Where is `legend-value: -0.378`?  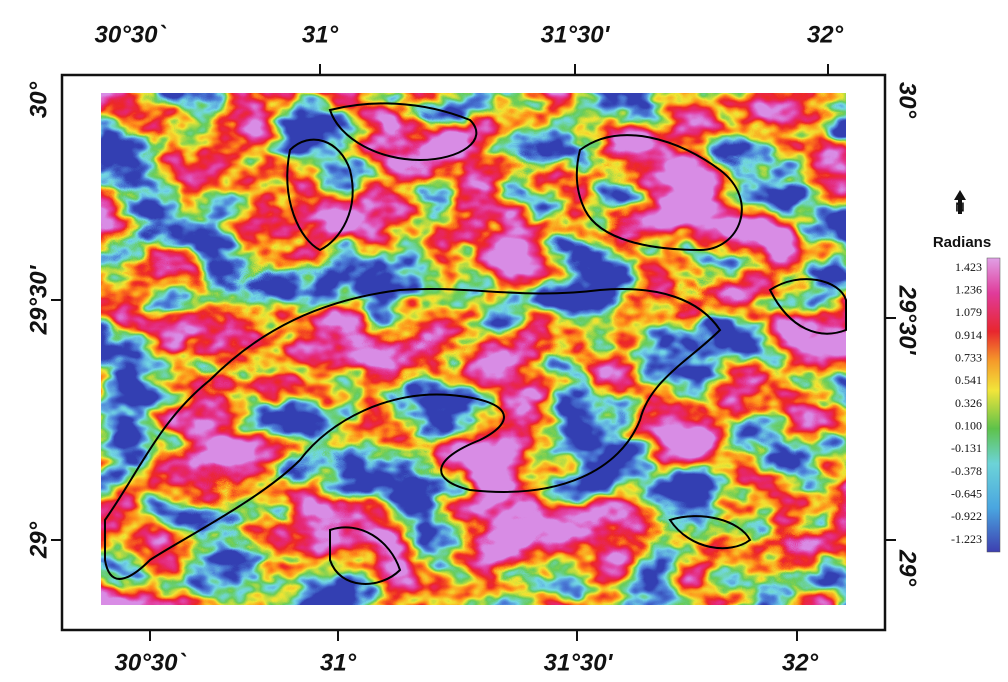
legend-value: -0.378 is located at coordinates (966, 471).